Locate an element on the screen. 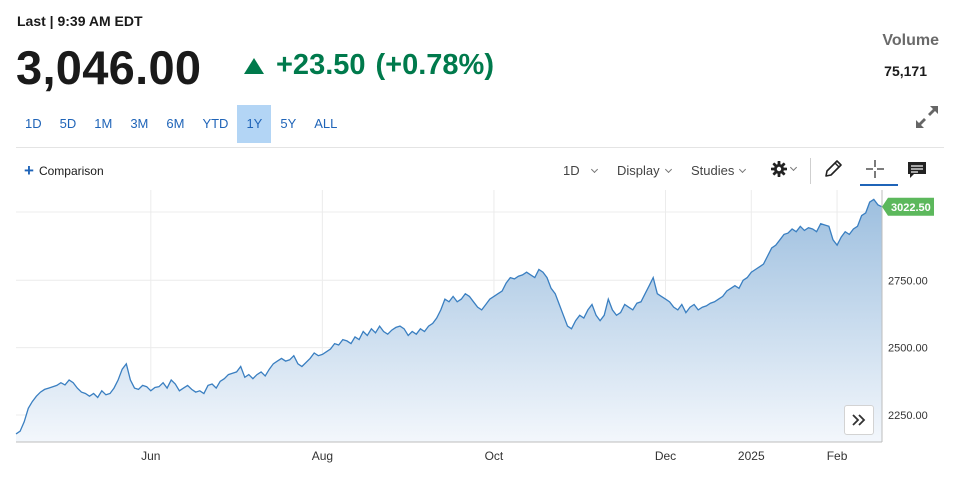 The image size is (960, 477). range-tab-6m: 6M is located at coordinates (175, 123).